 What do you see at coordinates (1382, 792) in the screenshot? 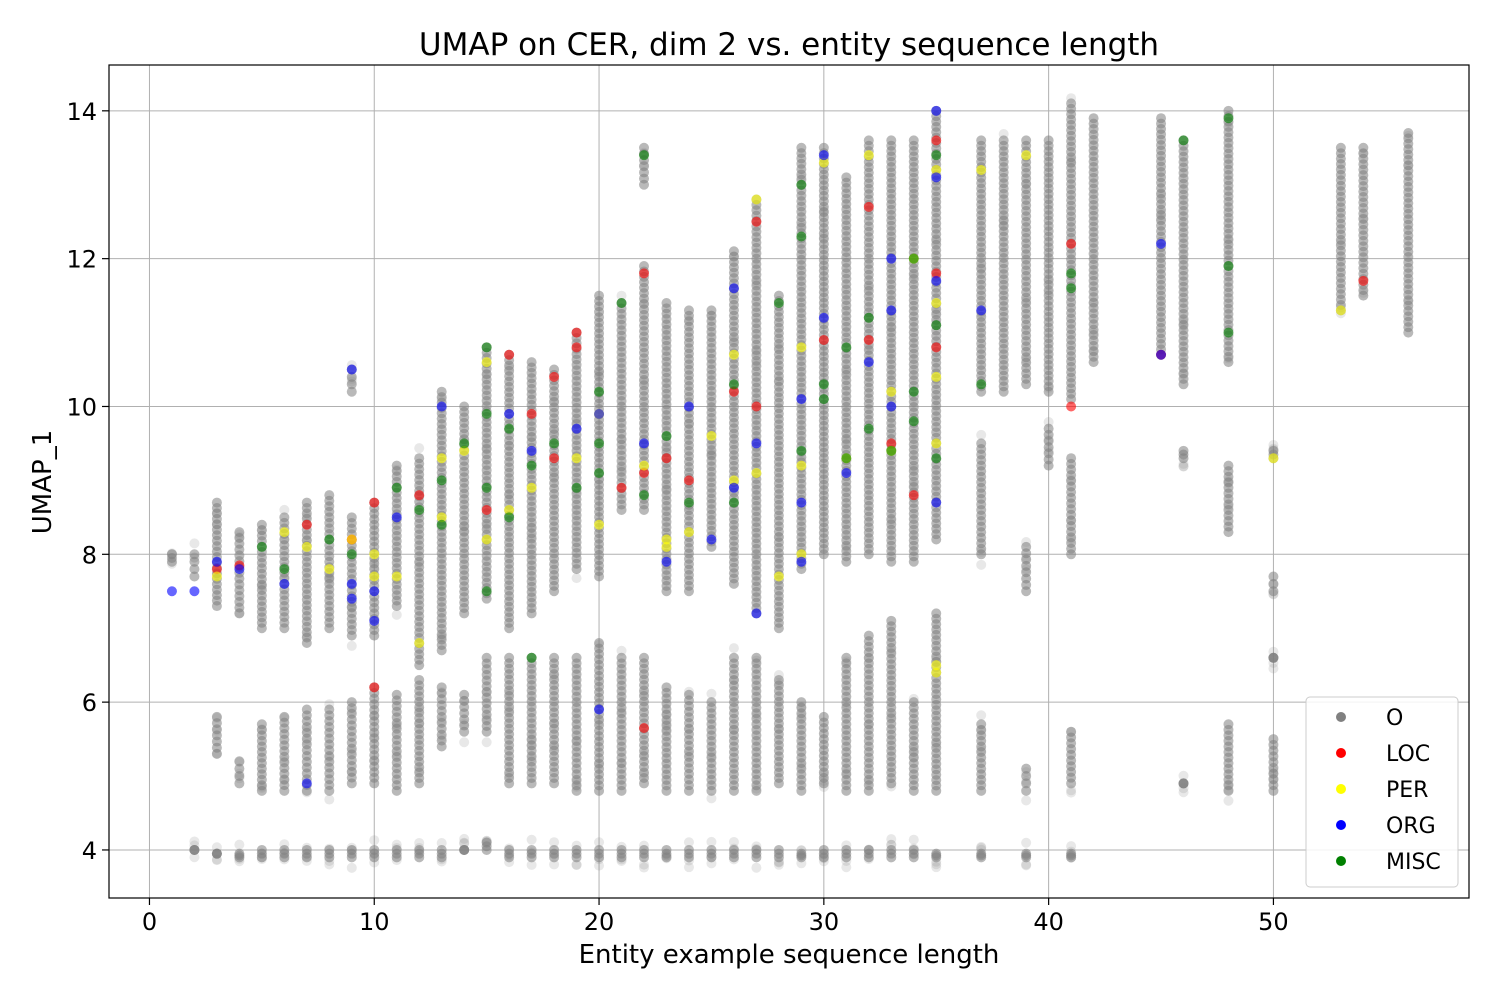
I see `legend-box` at bounding box center [1382, 792].